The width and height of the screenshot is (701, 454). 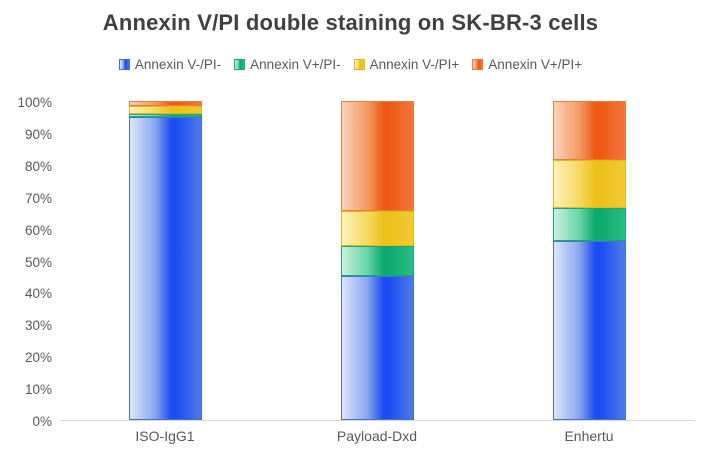 What do you see at coordinates (589, 436) in the screenshot?
I see `x-axis-category-label: Enhertu` at bounding box center [589, 436].